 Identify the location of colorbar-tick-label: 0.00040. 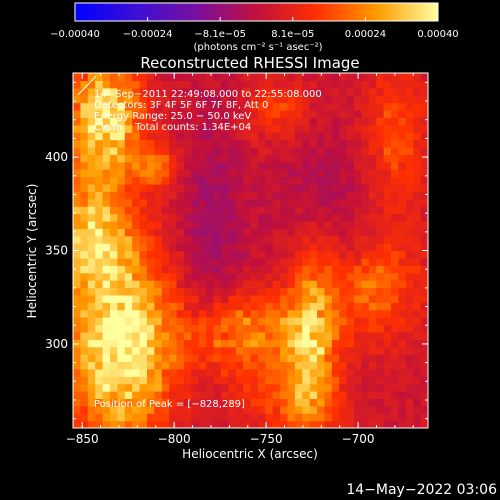
(437, 34).